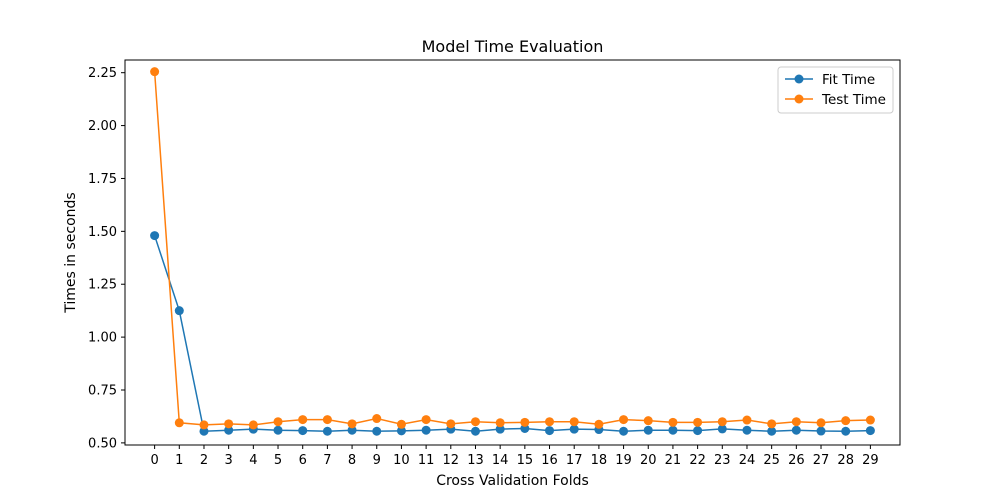 The width and height of the screenshot is (1000, 500). What do you see at coordinates (821, 460) in the screenshot?
I see `x-tick-label: 27` at bounding box center [821, 460].